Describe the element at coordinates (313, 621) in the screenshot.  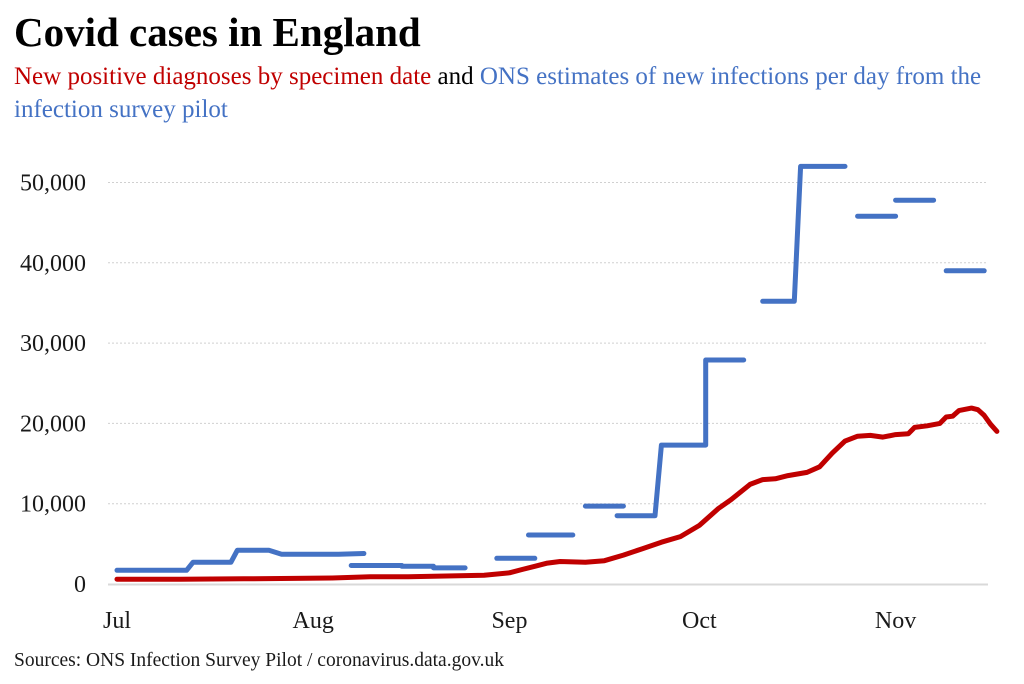
I see `x-tick-label: Aug` at that location.